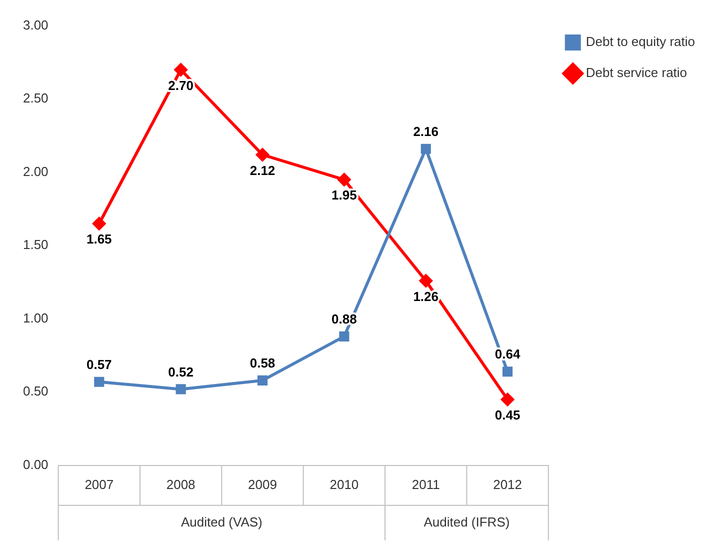 The height and width of the screenshot is (553, 718). Describe the element at coordinates (35, 244) in the screenshot. I see `y-tick-label: 1.50` at that location.